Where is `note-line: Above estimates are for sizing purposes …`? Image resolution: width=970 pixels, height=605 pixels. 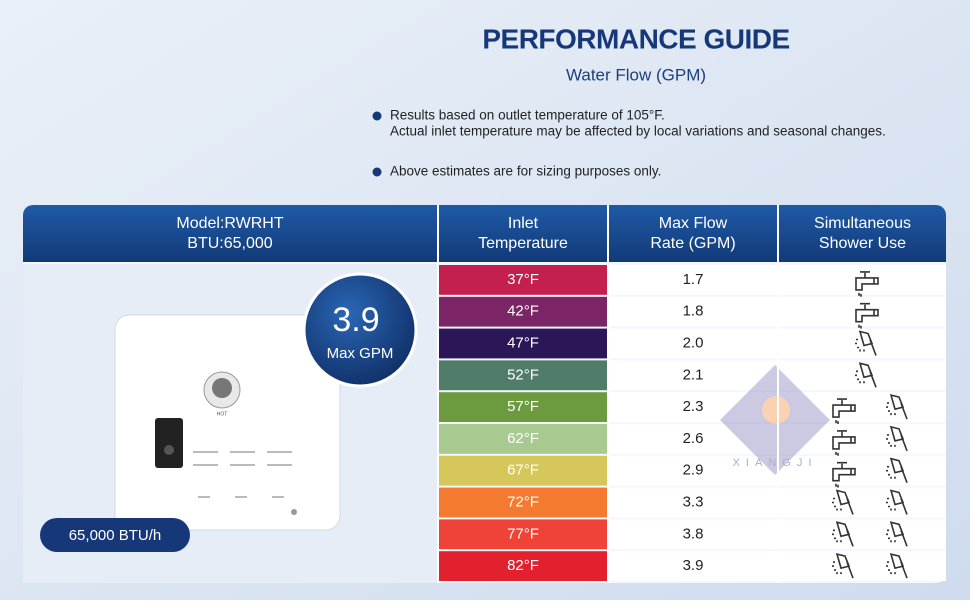 note-line: Above estimates are for sizing purposes … is located at coordinates (525, 171).